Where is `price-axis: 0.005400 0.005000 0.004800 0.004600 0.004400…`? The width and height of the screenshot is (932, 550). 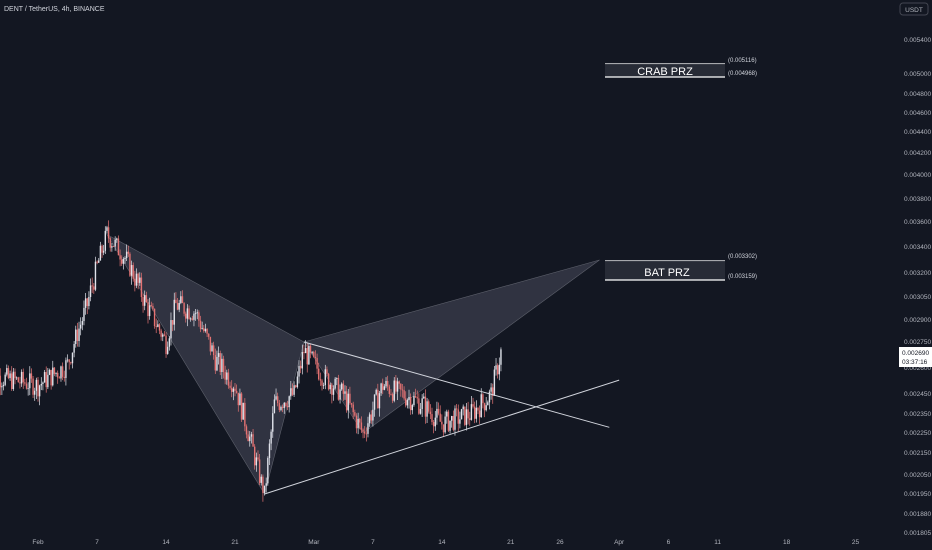 price-axis: 0.005400 0.005000 0.004800 0.004600 0.004400… is located at coordinates (917, 287).